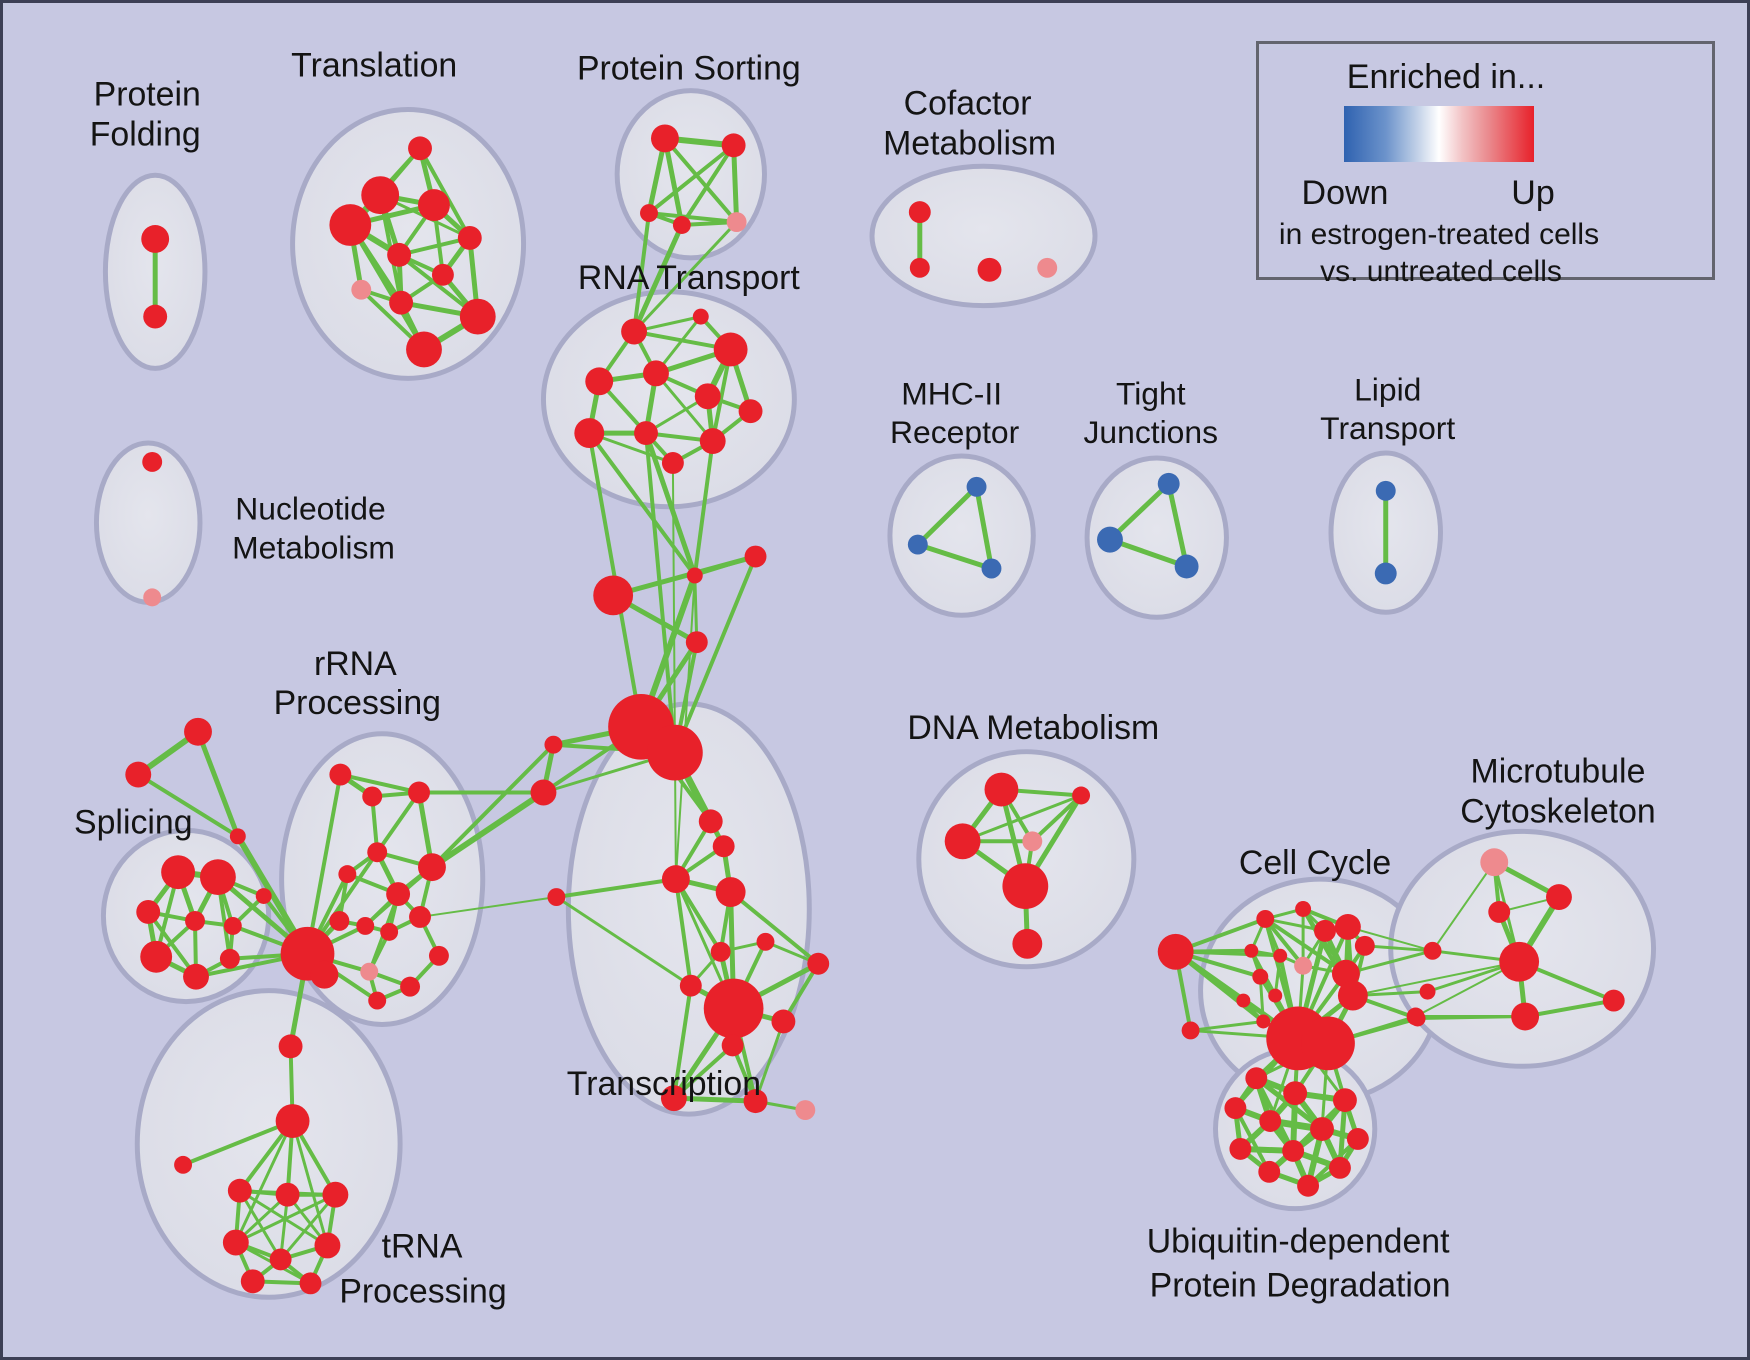  What do you see at coordinates (422, 1246) in the screenshot?
I see `cluster-label: tRNA` at bounding box center [422, 1246].